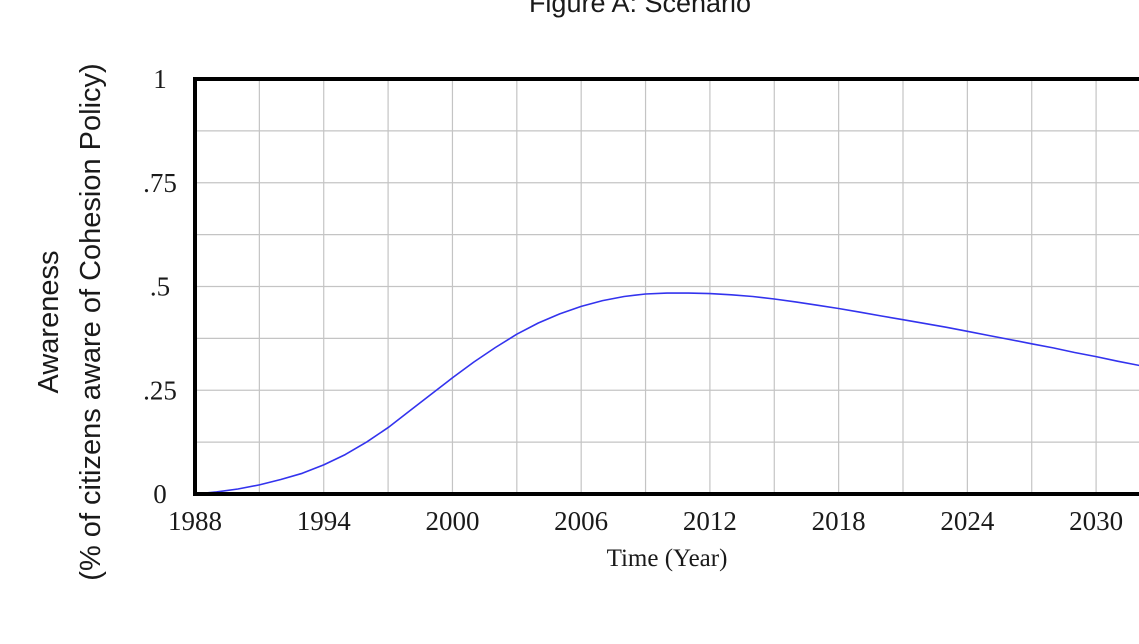  I want to click on y-axis-tick-labels: 0 .25 .5 .75 1, so click(160, 286).